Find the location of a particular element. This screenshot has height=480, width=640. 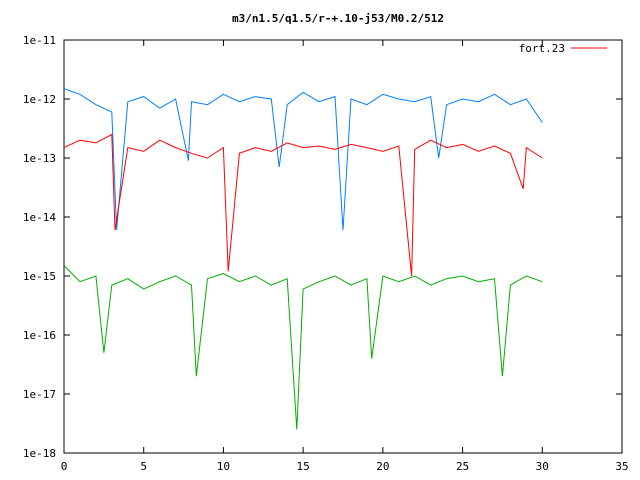

y-tick-label: 1e-14 is located at coordinates (39, 217).